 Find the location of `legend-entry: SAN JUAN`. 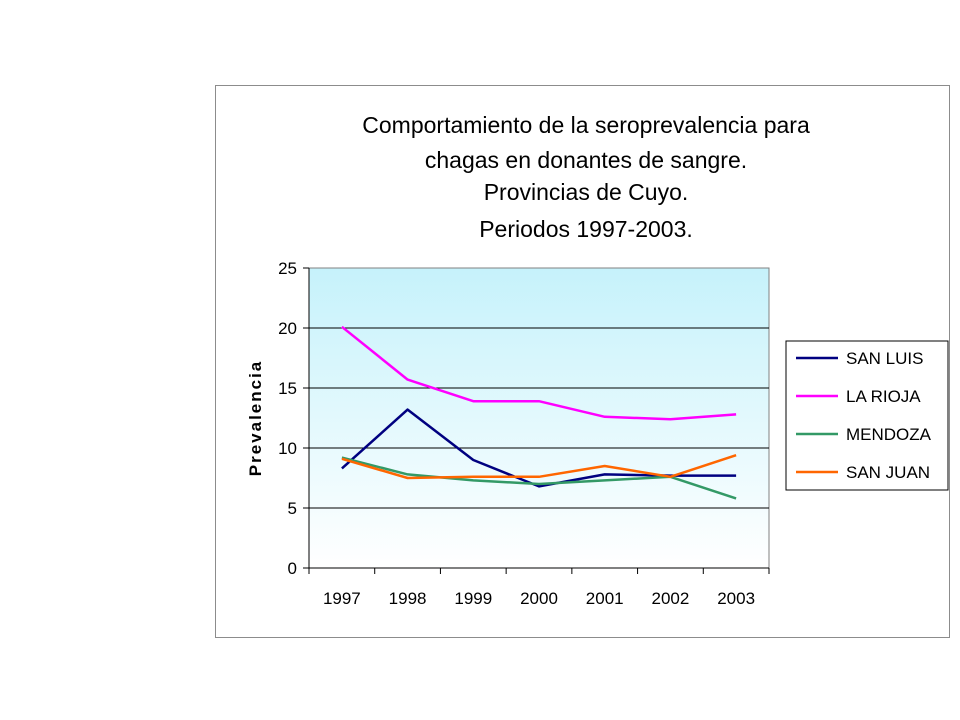

legend-entry: SAN JUAN is located at coordinates (888, 472).